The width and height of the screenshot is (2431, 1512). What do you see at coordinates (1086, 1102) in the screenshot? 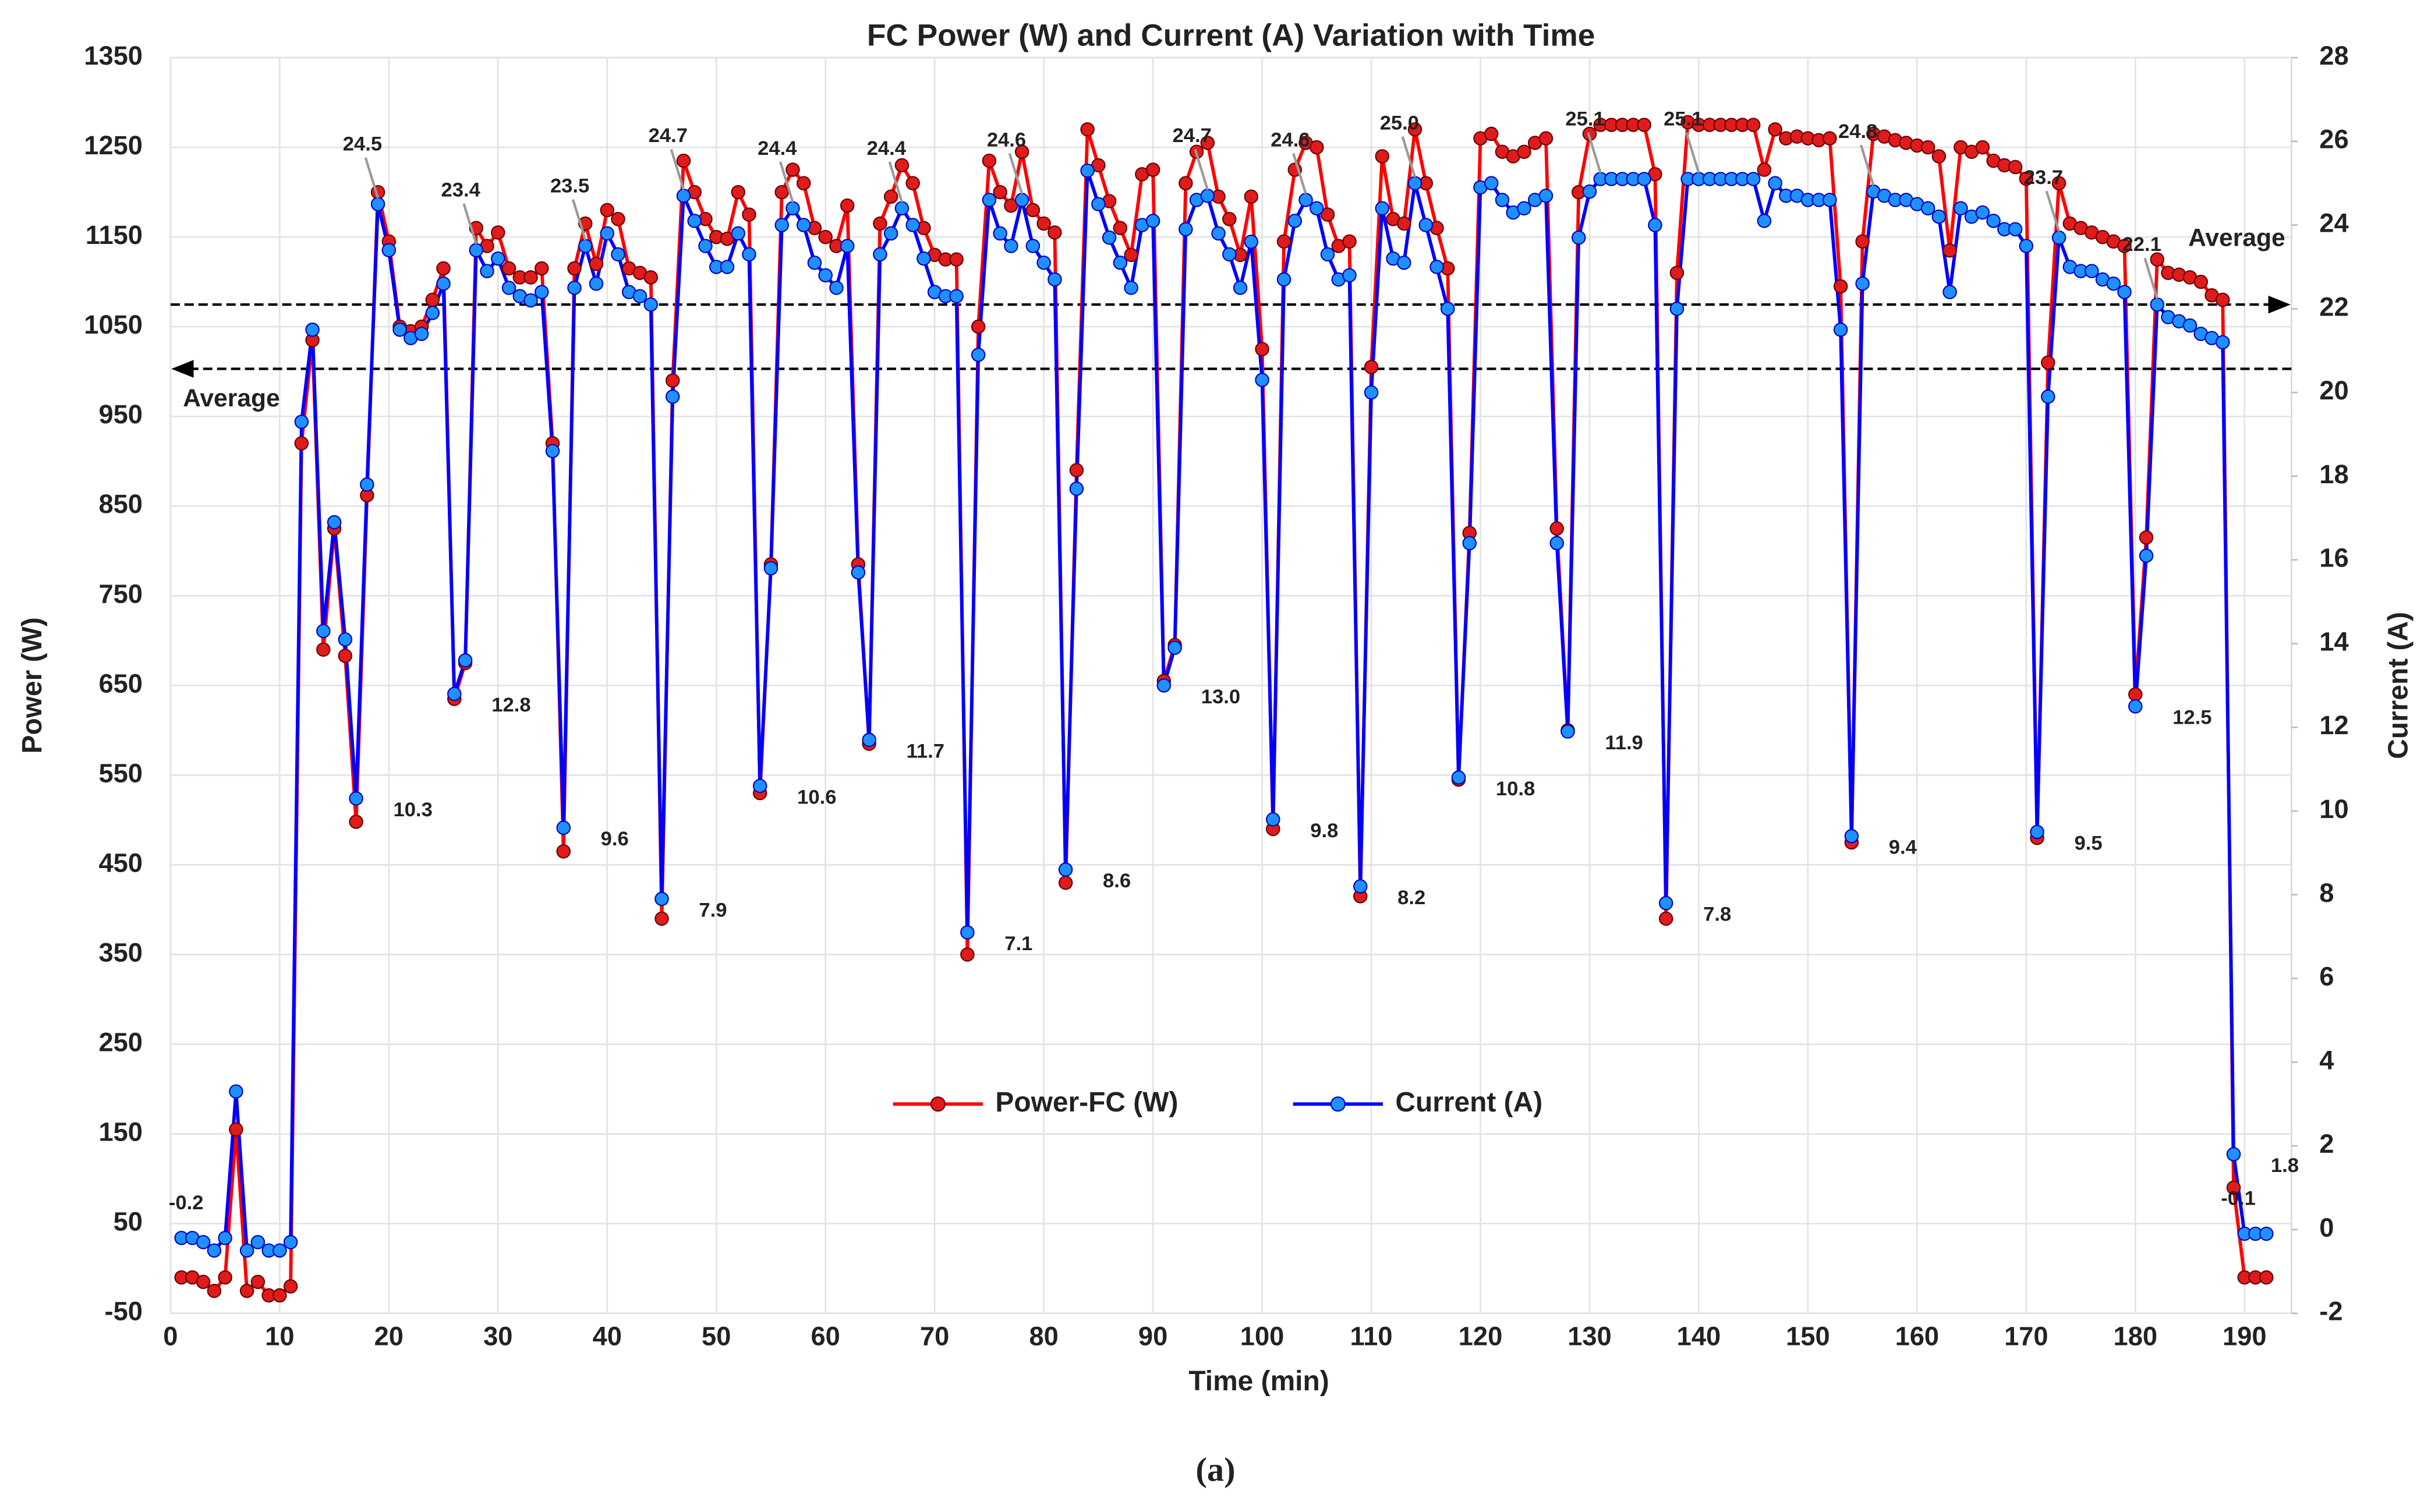
I see `legend-label: Power-FC (W)` at bounding box center [1086, 1102].